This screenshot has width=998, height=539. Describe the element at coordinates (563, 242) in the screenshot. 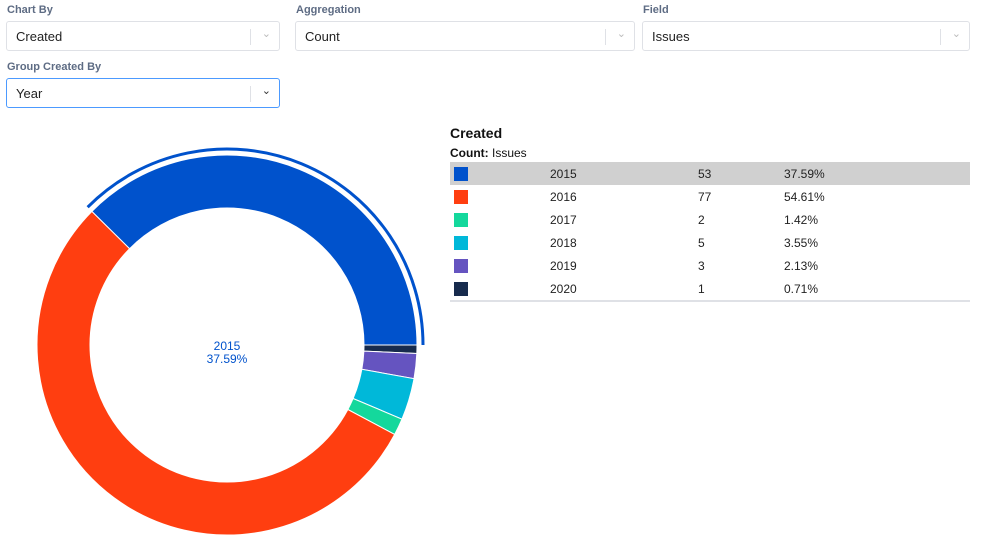

I see `legend-category: 2018` at that location.